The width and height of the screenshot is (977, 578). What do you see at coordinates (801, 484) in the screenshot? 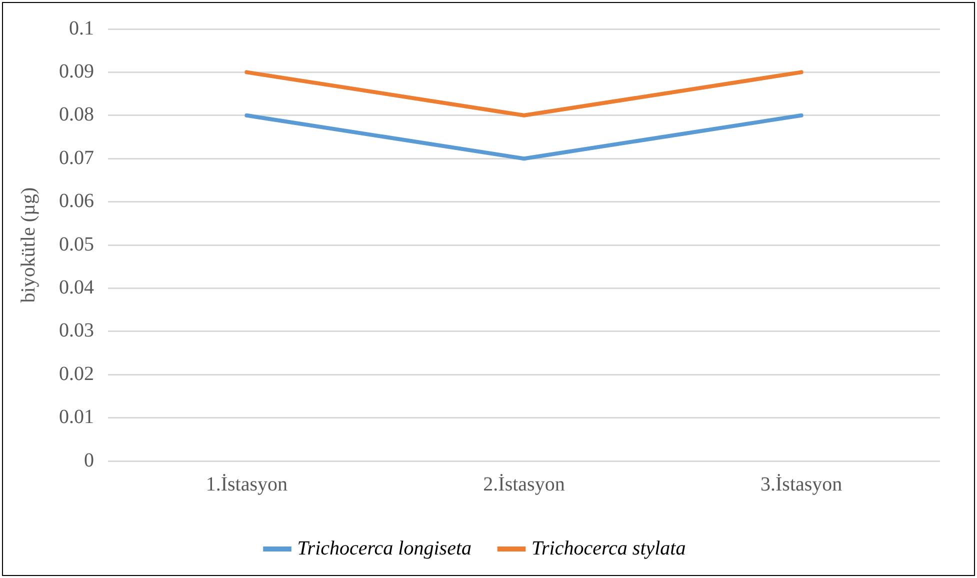
I see `x-tick-label: 3.İstasyon` at bounding box center [801, 484].